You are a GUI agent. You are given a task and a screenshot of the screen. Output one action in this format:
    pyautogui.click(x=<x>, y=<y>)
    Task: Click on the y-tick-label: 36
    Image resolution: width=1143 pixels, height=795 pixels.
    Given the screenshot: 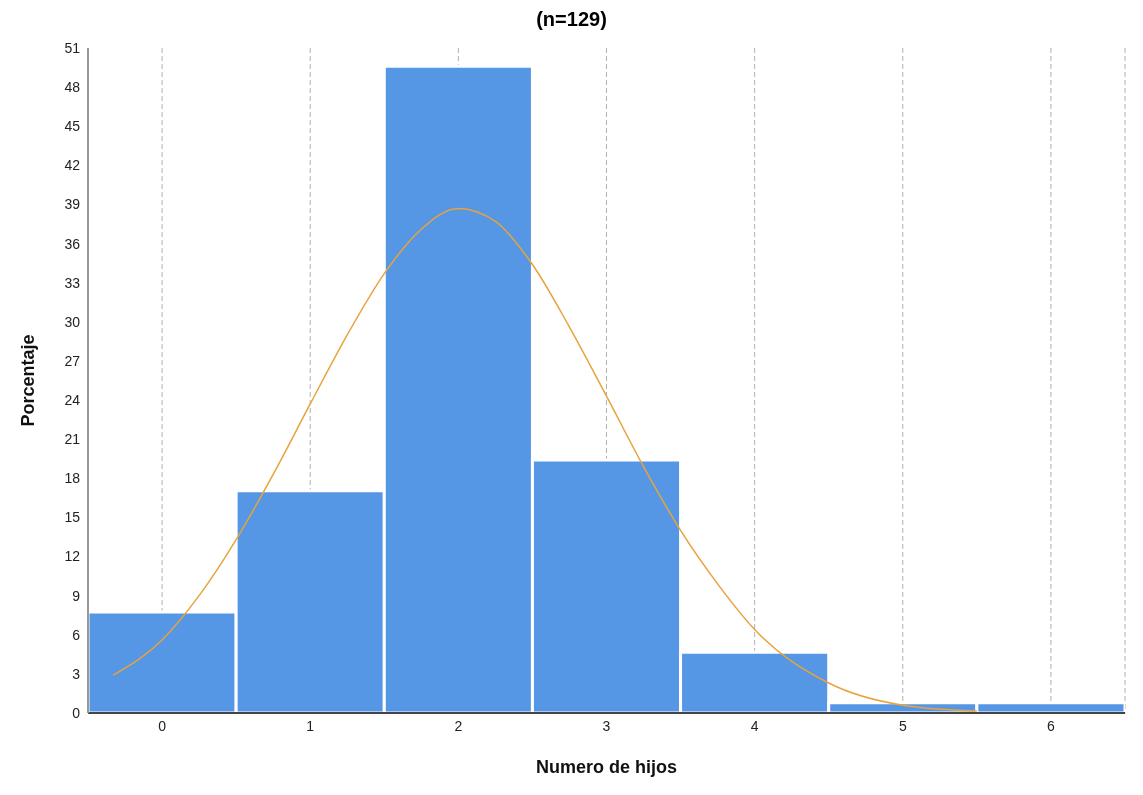 What is the action you would take?
    pyautogui.click(x=72, y=243)
    